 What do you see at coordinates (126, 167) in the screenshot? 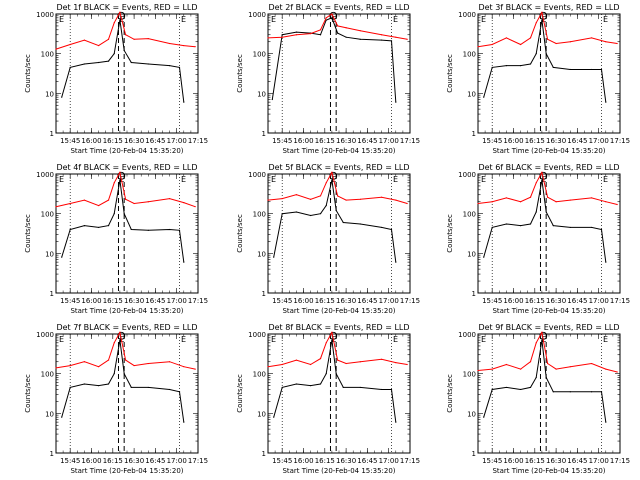
I see `panel-title: Det 4f BLACK = Events, RED = LLD` at bounding box center [126, 167].